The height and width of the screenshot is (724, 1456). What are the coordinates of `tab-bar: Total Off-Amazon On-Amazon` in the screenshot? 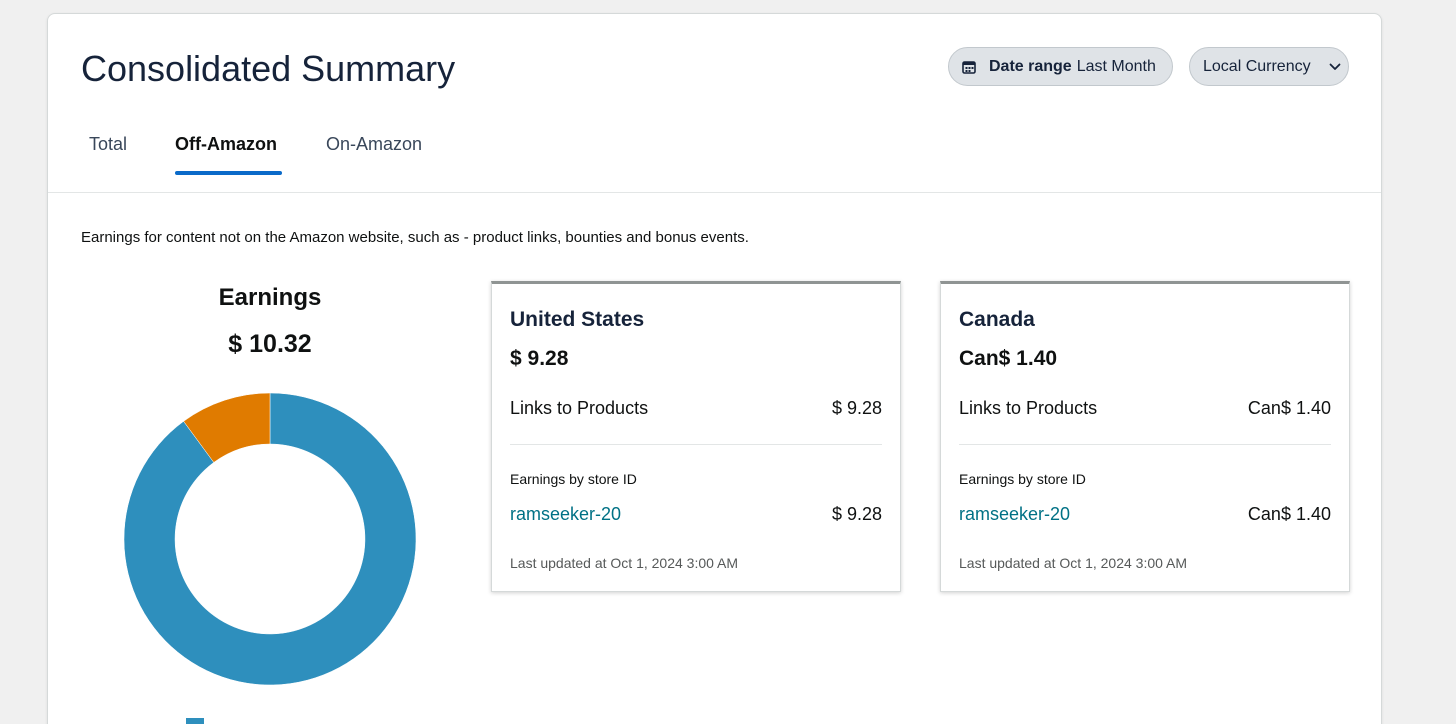 It's located at (714, 163).